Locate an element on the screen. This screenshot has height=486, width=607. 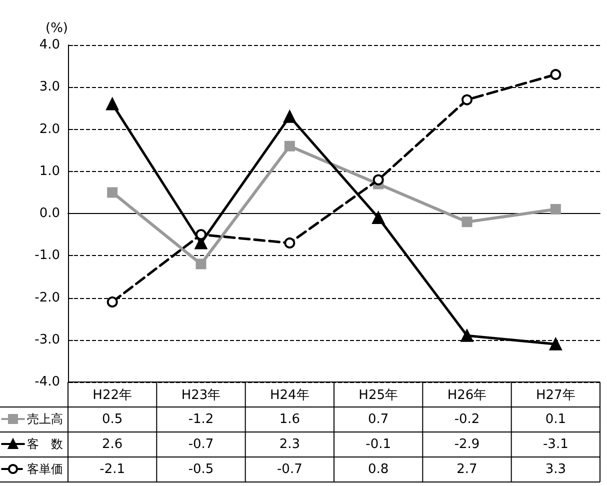
data-label: -1.2 is located at coordinates (201, 419).